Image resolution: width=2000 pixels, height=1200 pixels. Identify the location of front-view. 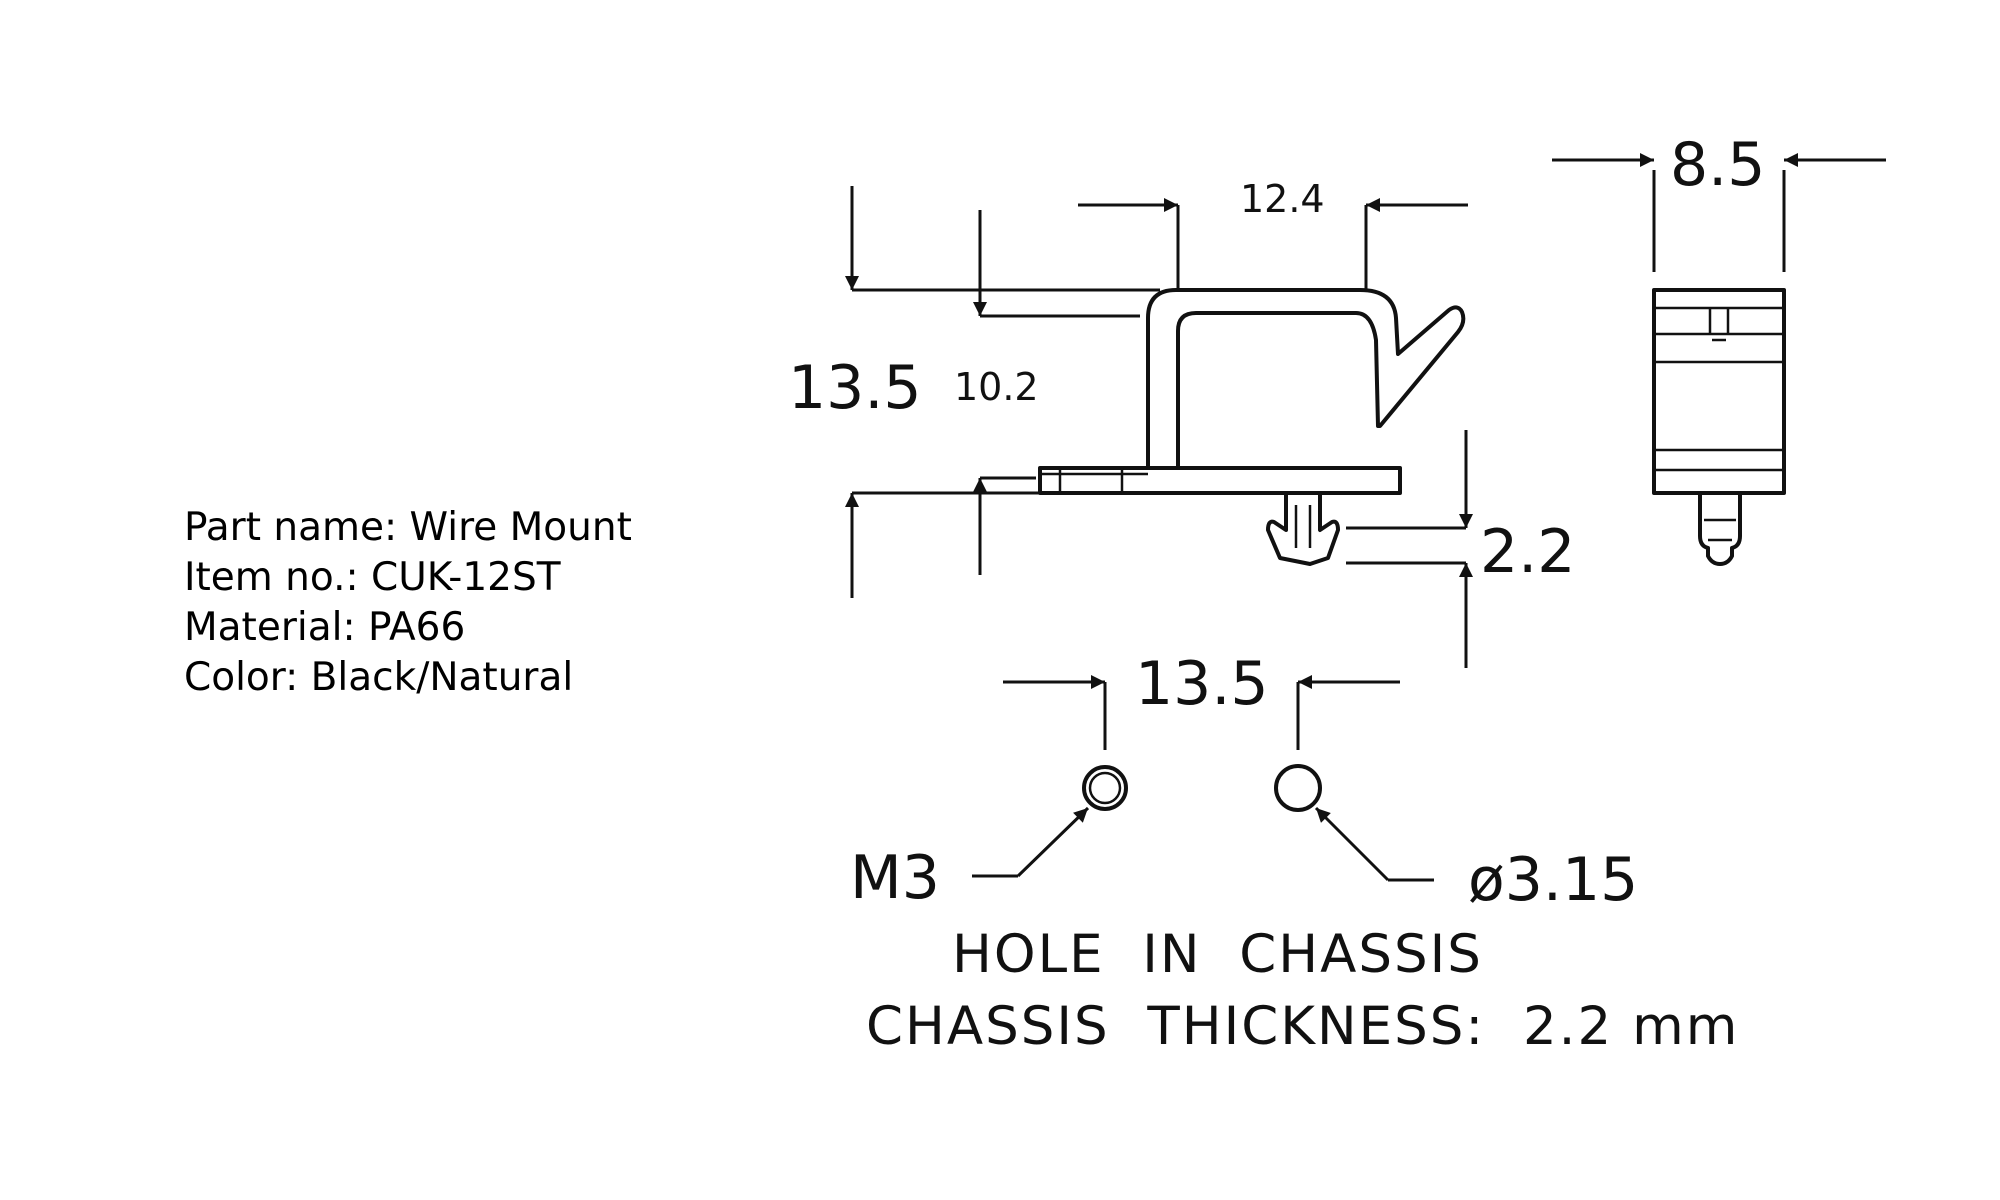
(1252, 427).